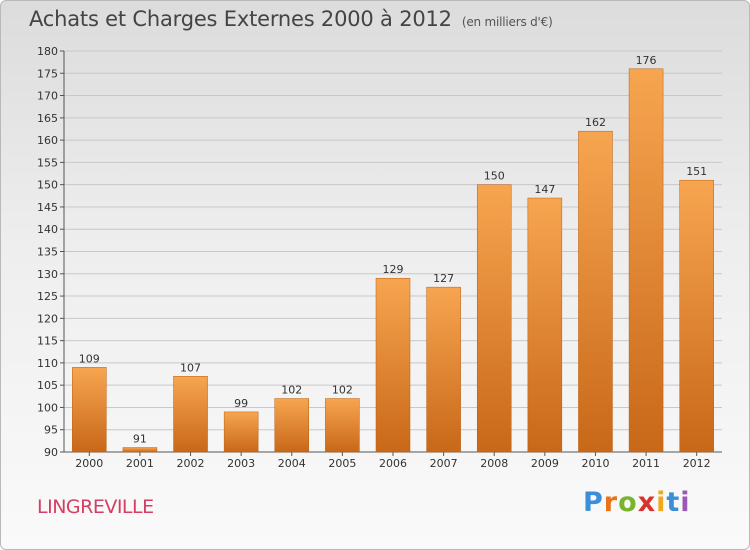 The width and height of the screenshot is (750, 550). Describe the element at coordinates (697, 463) in the screenshot. I see `x-tick-label: 2012` at that location.